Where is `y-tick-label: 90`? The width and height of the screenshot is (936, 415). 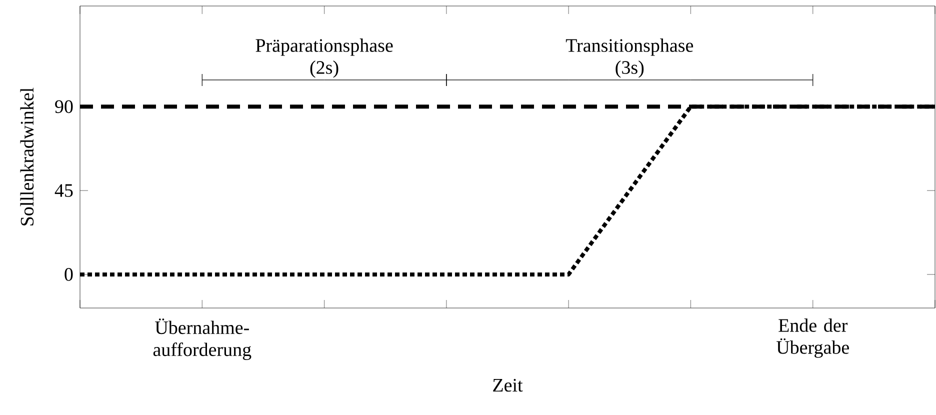 y-tick-label: 90 is located at coordinates (64, 107).